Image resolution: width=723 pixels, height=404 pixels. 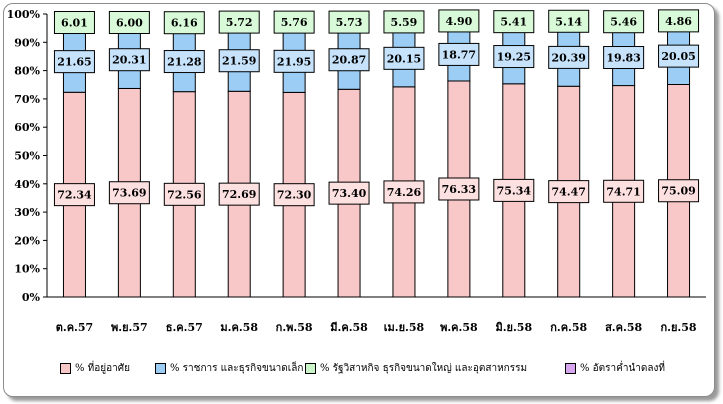 I want to click on y-tick-label: 40%, so click(x=27, y=184).